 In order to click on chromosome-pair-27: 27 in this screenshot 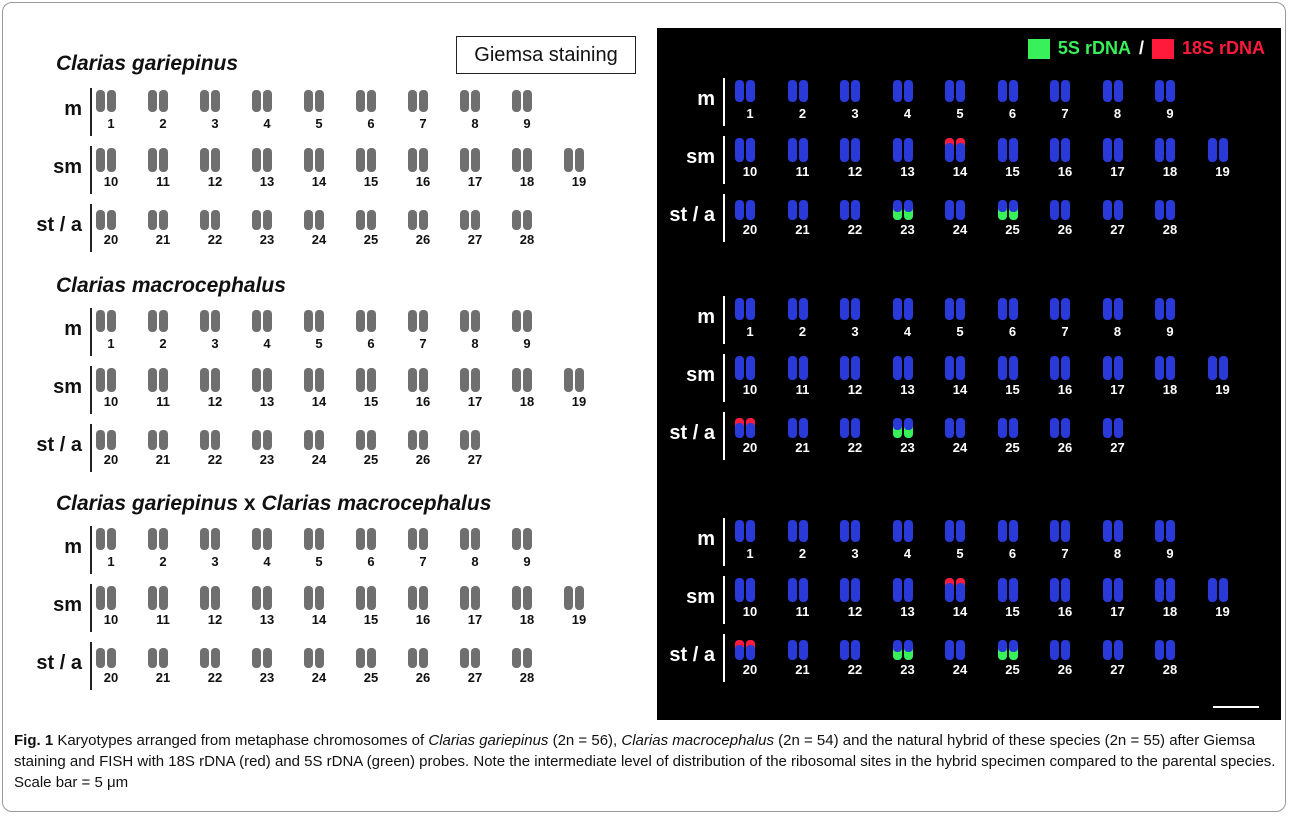, I will do `click(1117, 660)`.